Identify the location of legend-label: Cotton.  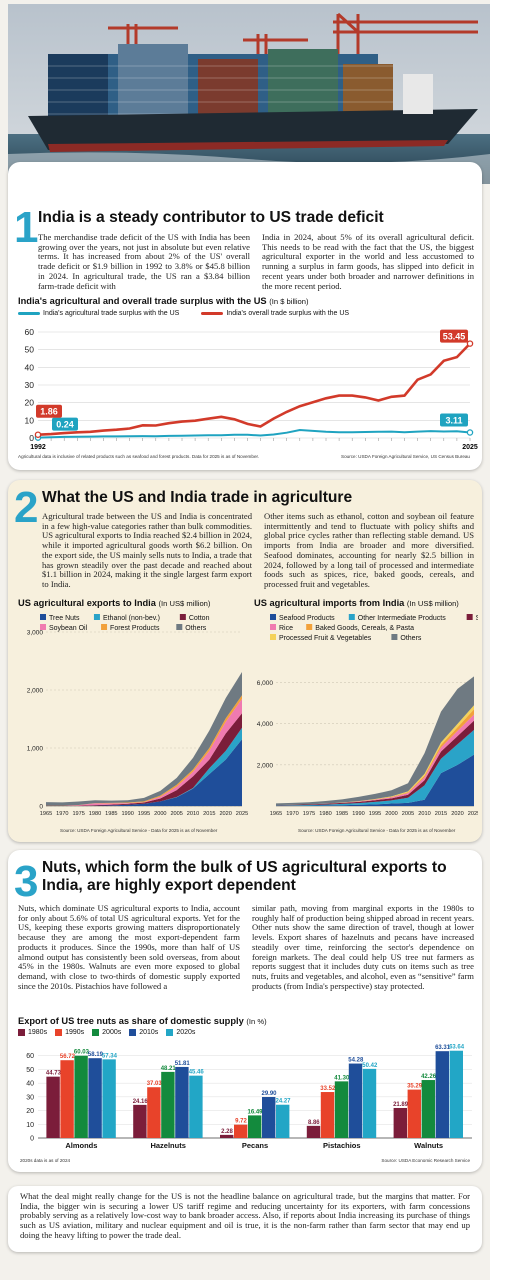
(199, 618).